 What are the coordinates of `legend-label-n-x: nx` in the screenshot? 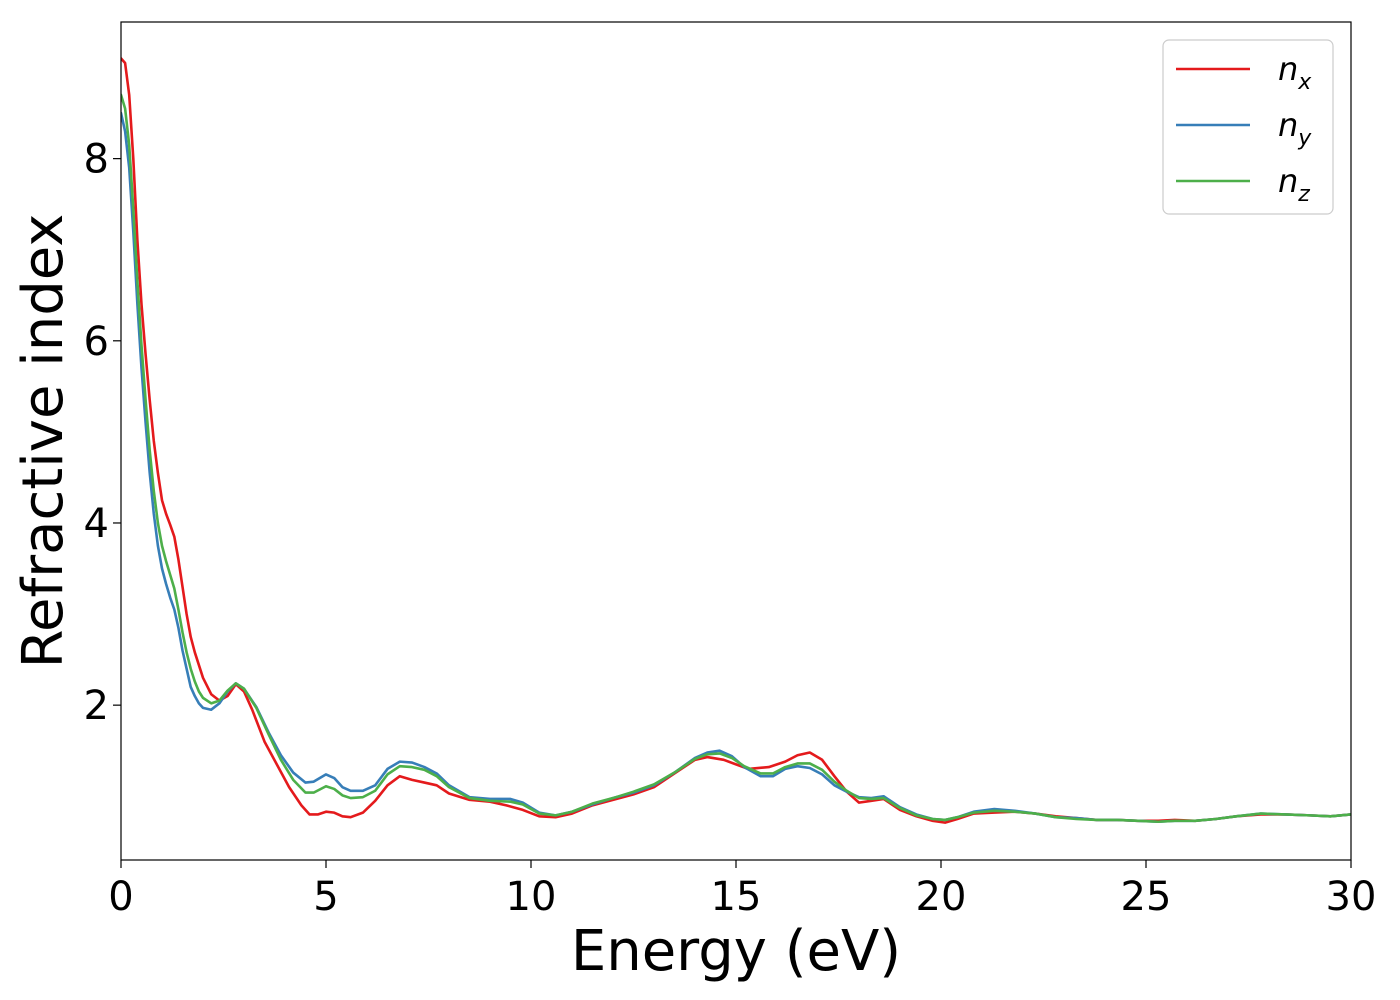 It's located at (1295, 72).